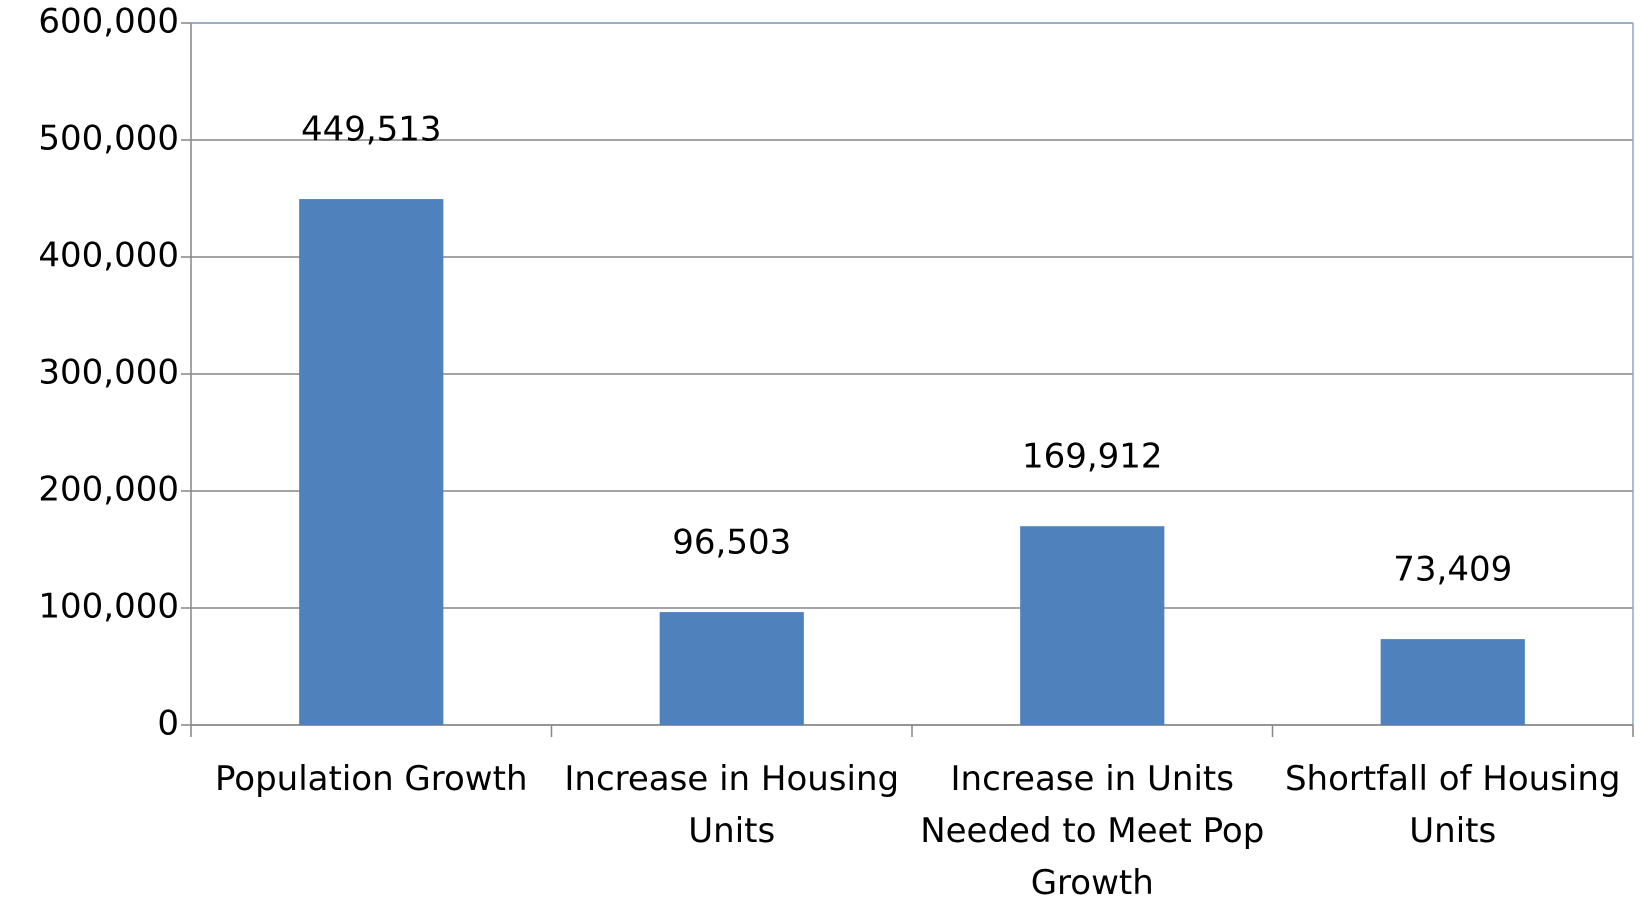  Describe the element at coordinates (371, 779) in the screenshot. I see `x-tick-label: Population Growth` at that location.